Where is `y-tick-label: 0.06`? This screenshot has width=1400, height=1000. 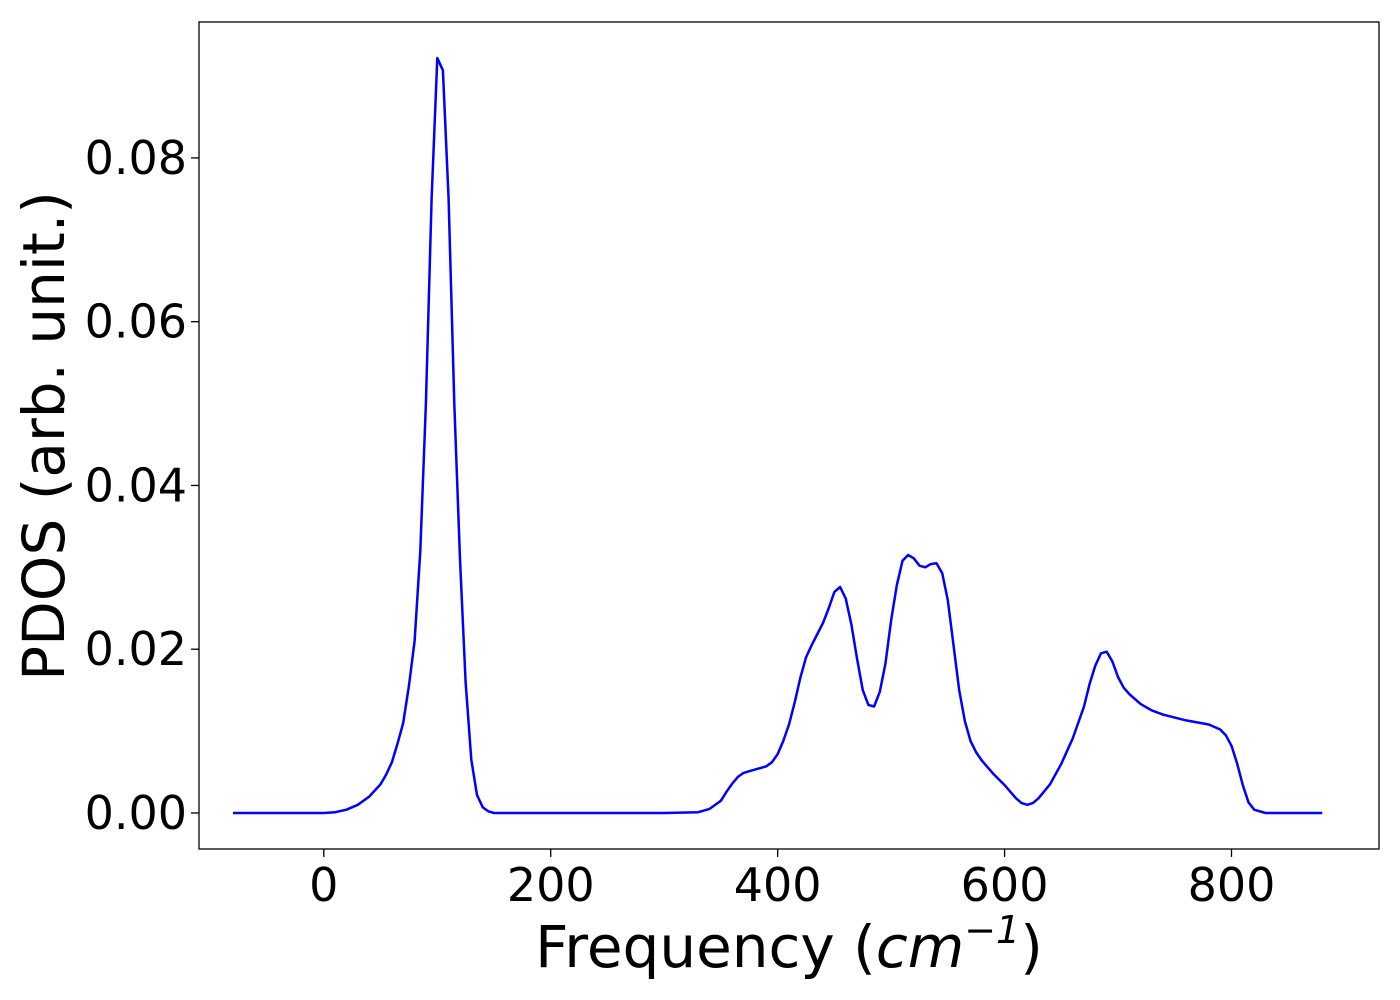
y-tick-label: 0.06 is located at coordinates (136, 322).